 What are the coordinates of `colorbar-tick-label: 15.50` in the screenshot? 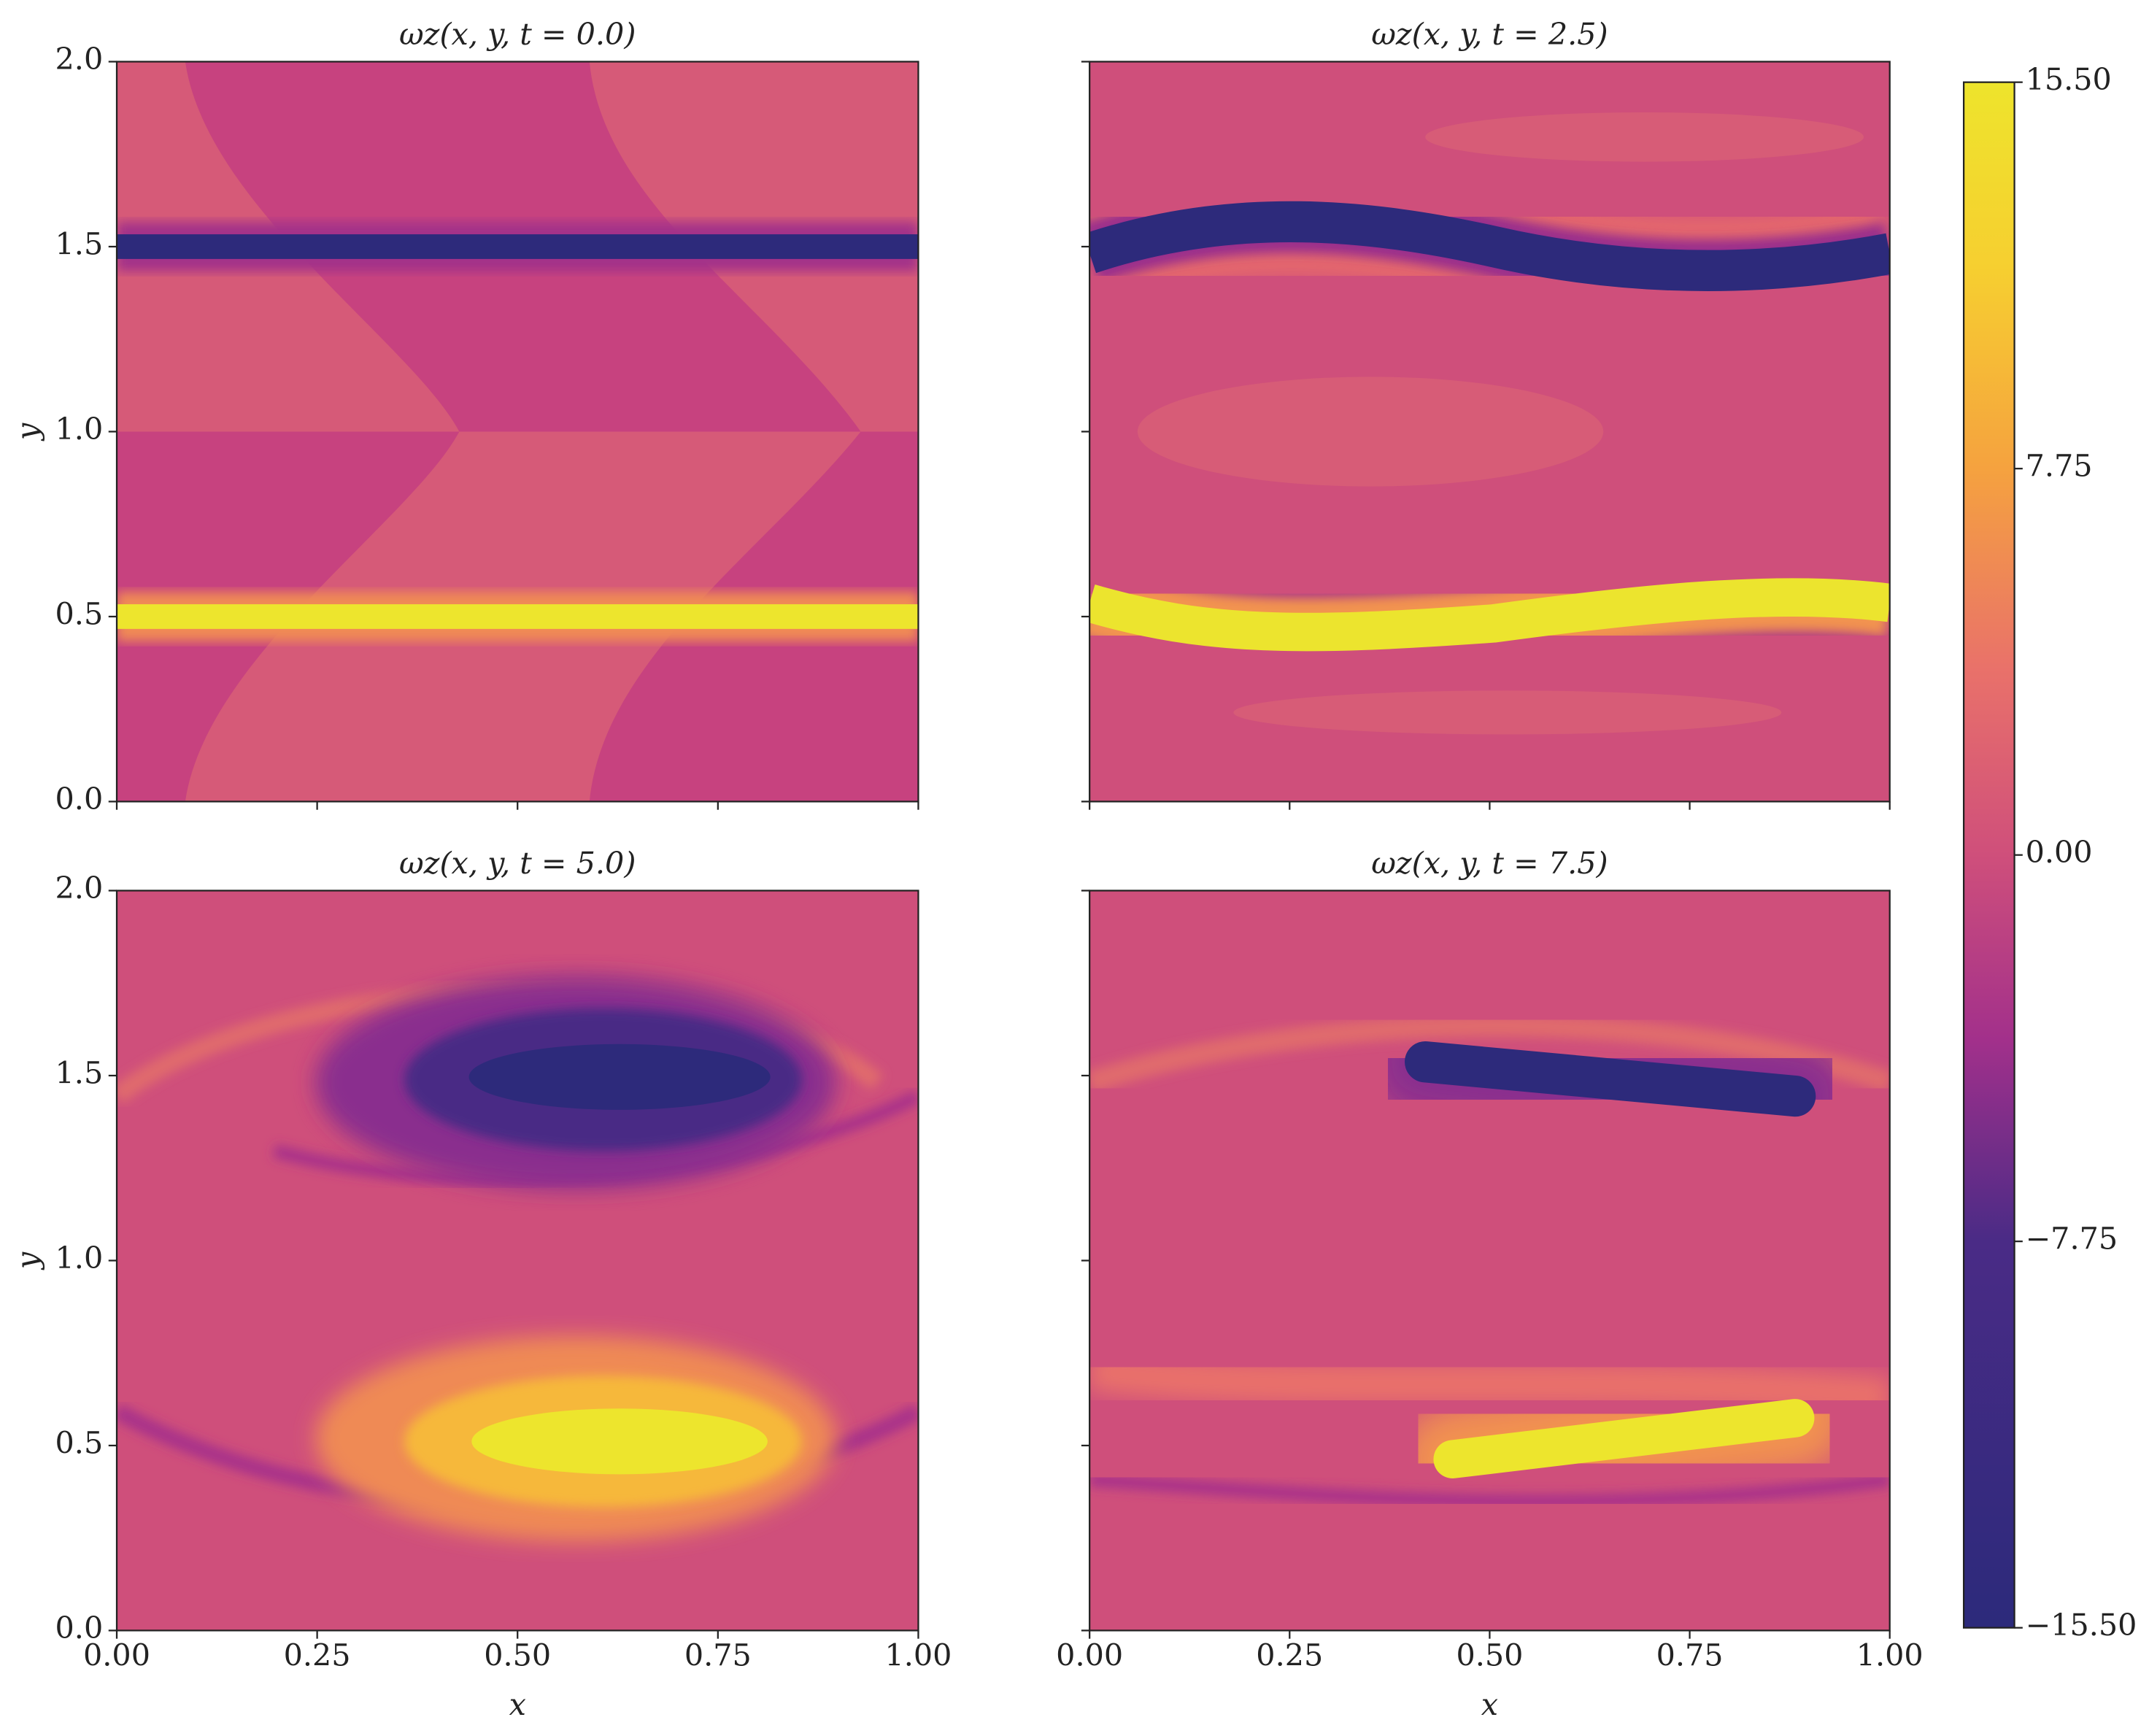 It's located at (2069, 79).